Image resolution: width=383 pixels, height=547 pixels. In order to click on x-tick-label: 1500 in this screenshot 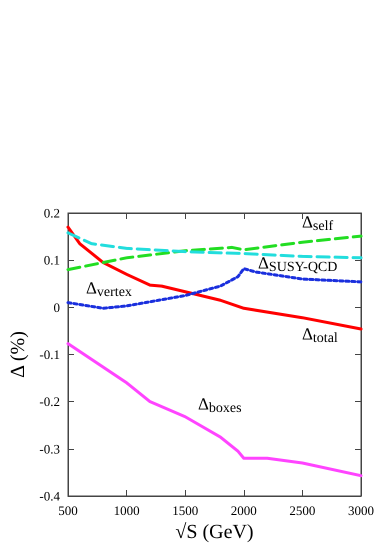, I will do `click(185, 510)`.